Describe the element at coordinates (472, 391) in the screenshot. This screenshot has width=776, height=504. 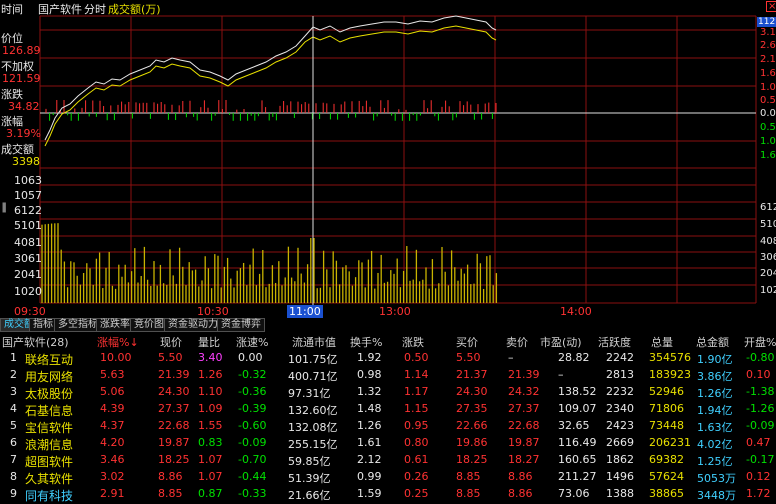
I see `cell-bid: 24.30` at that location.